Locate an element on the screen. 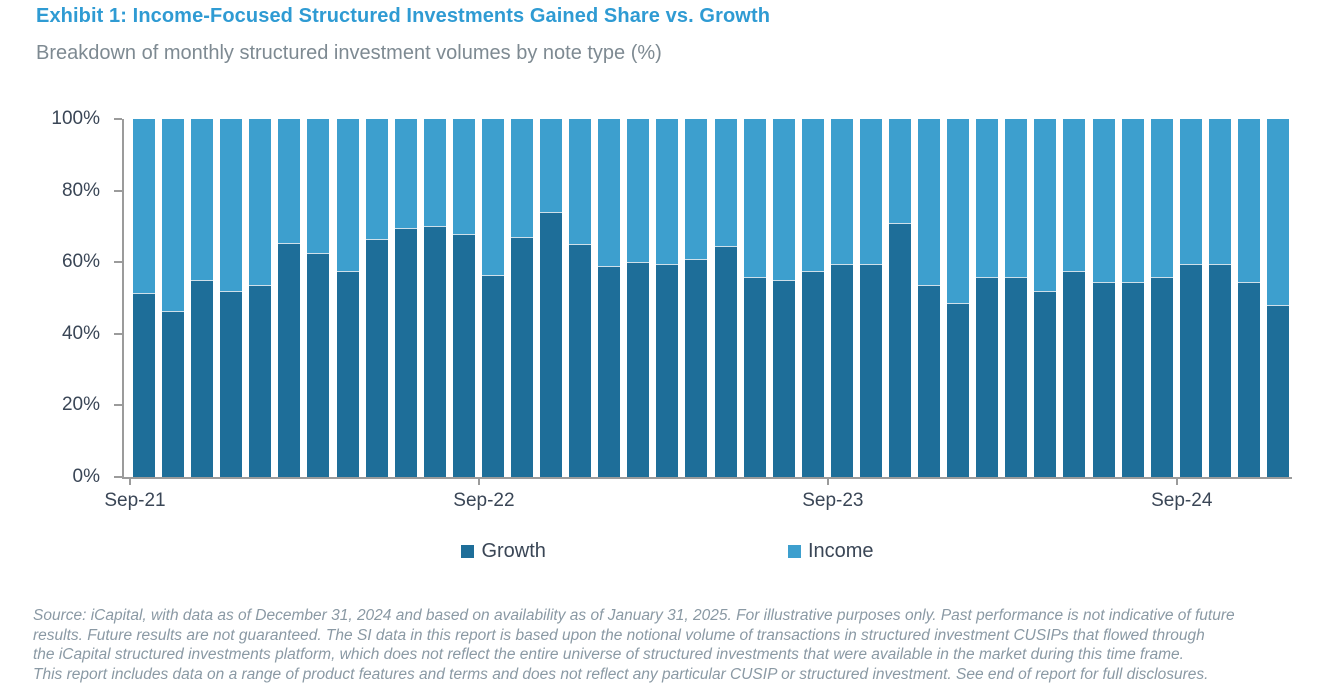 Image resolution: width=1335 pixels, height=692 pixels. legend-label: Income is located at coordinates (840, 551).